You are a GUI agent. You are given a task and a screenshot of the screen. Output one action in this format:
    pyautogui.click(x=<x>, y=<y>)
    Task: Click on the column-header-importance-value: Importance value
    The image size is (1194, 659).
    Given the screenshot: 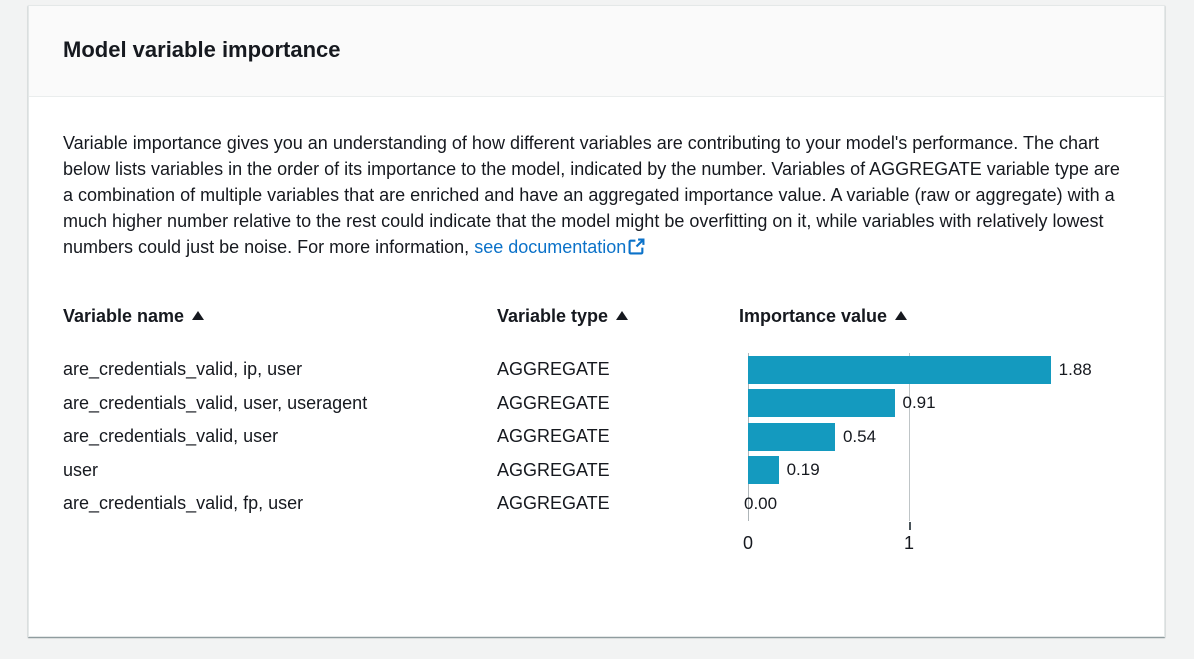 What is the action you would take?
    pyautogui.click(x=934, y=316)
    